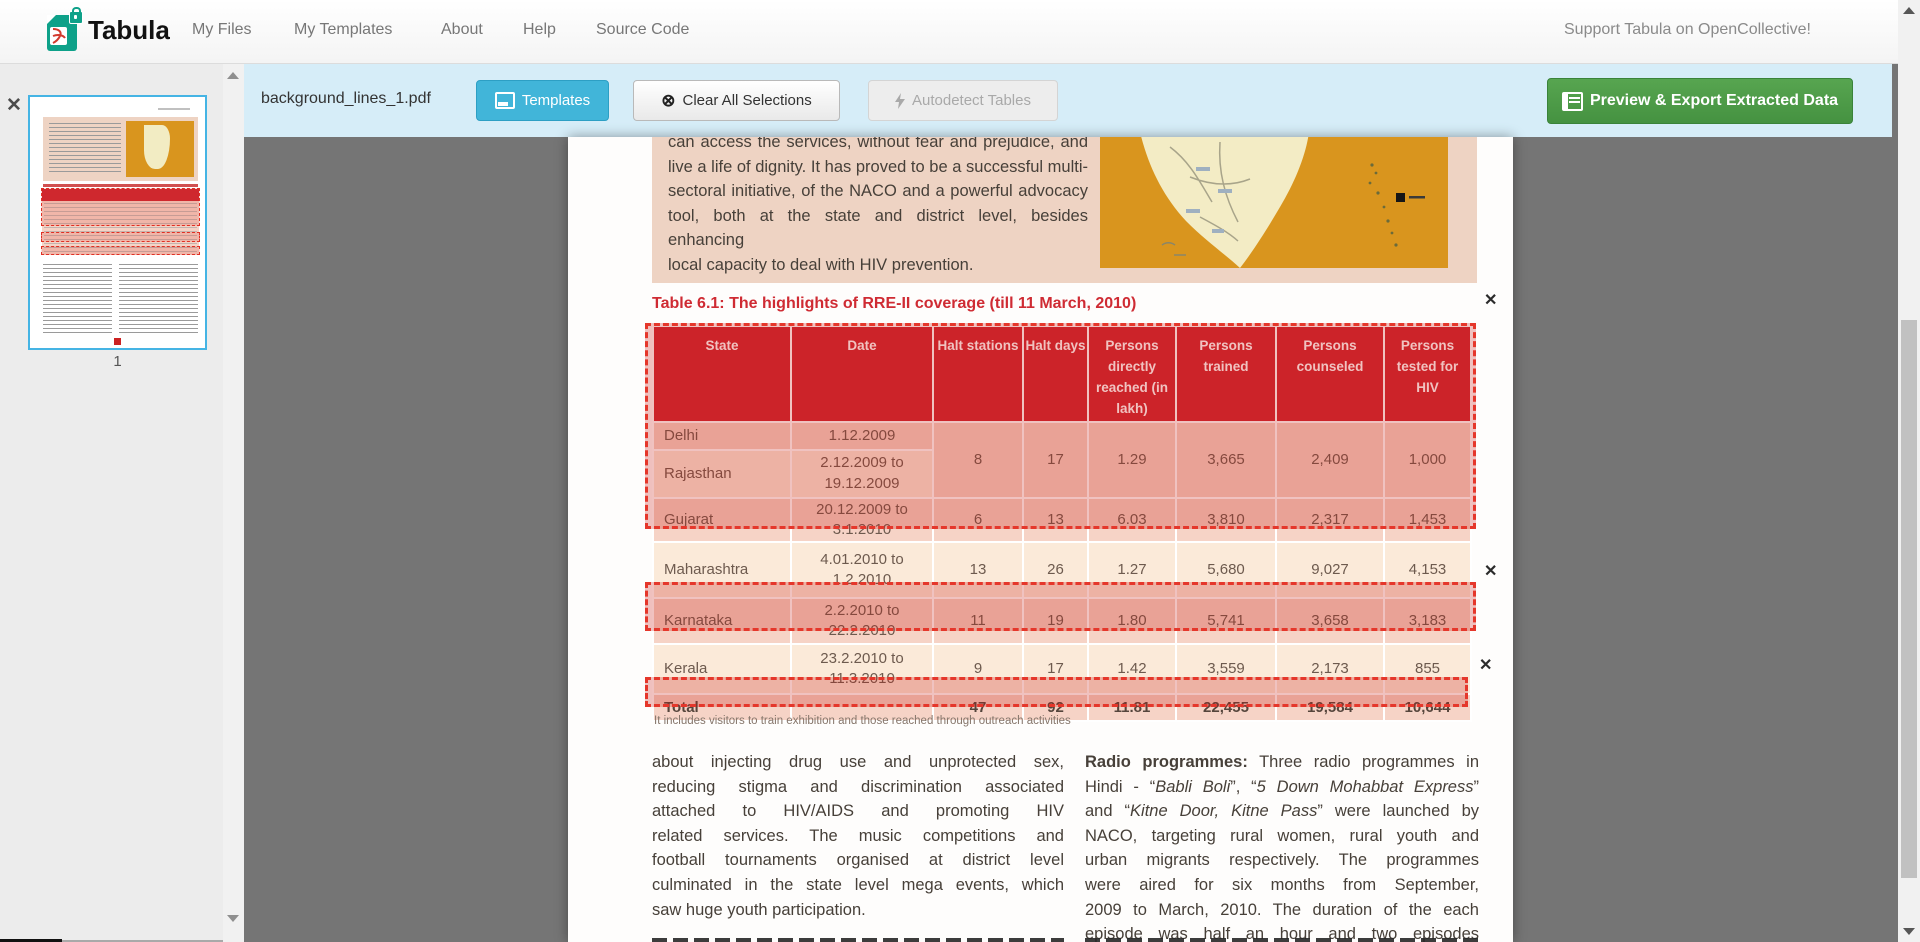 This screenshot has height=942, width=1920. What do you see at coordinates (65, 29) in the screenshot?
I see `tabula-logo-icon` at bounding box center [65, 29].